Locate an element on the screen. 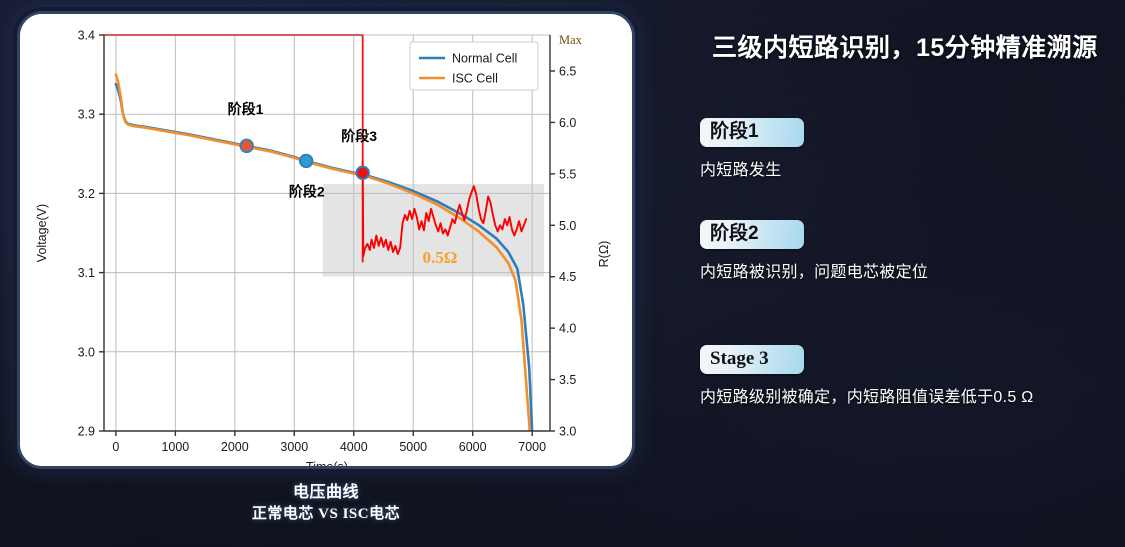 Image resolution: width=1125 pixels, height=547 pixels. chart-caption: 电压曲线 正常电芯 VS ISC电芯 is located at coordinates (326, 503).